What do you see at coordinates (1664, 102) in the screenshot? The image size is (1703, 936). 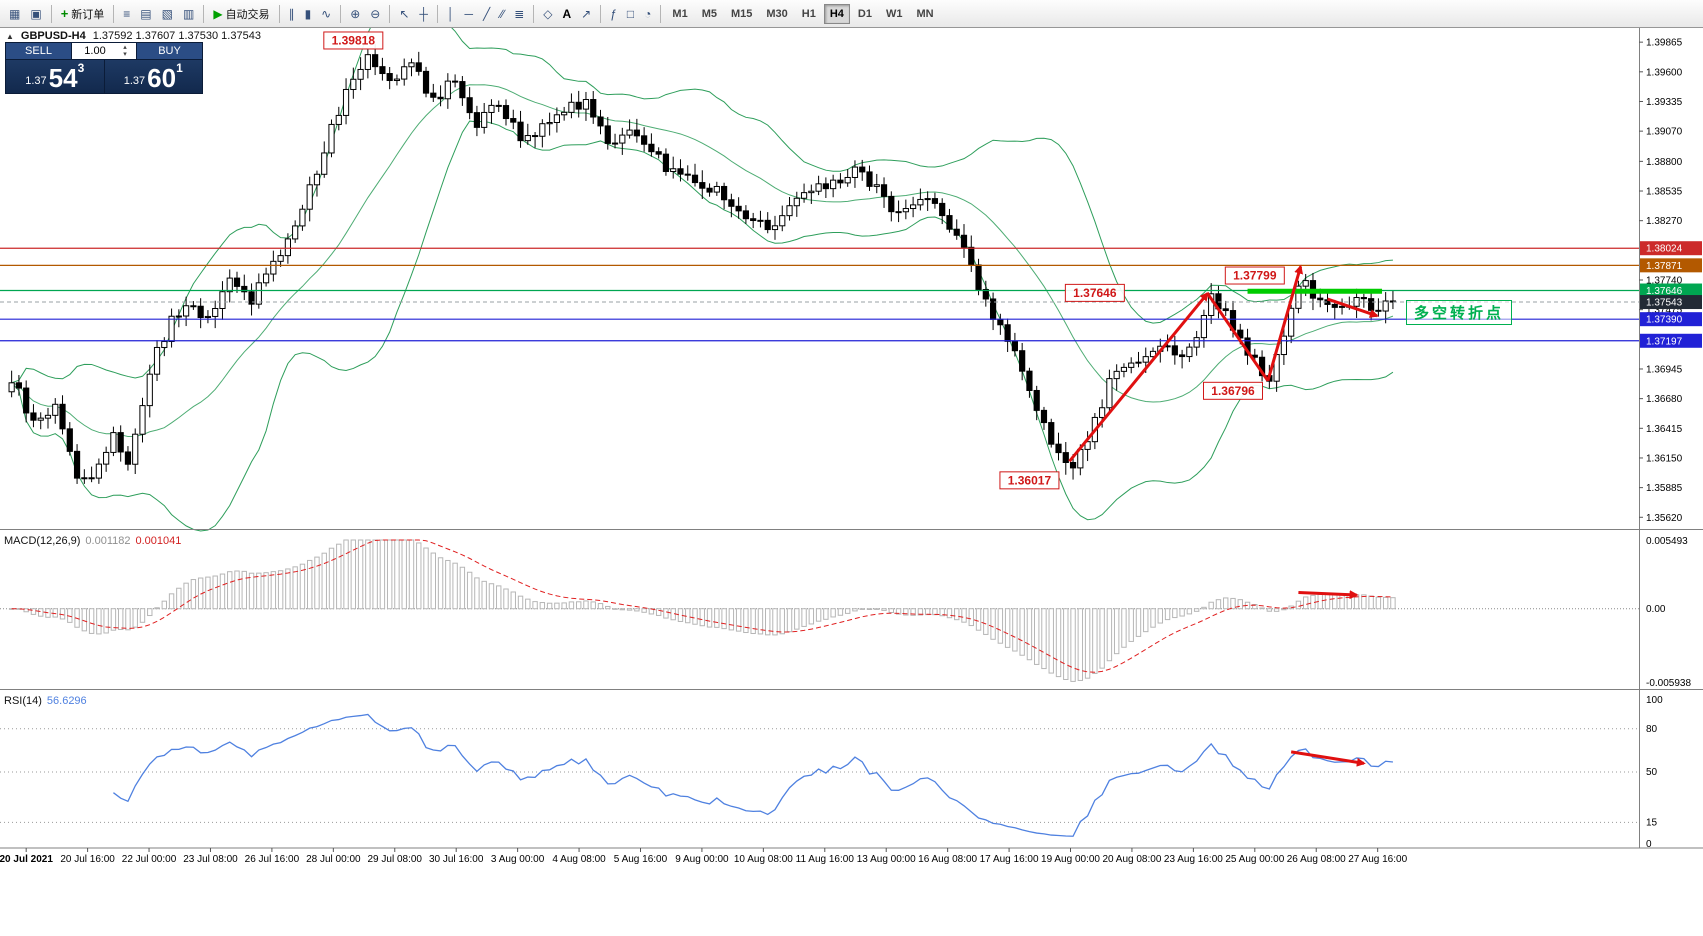 I see `svg-text: 1.39335` at bounding box center [1664, 102].